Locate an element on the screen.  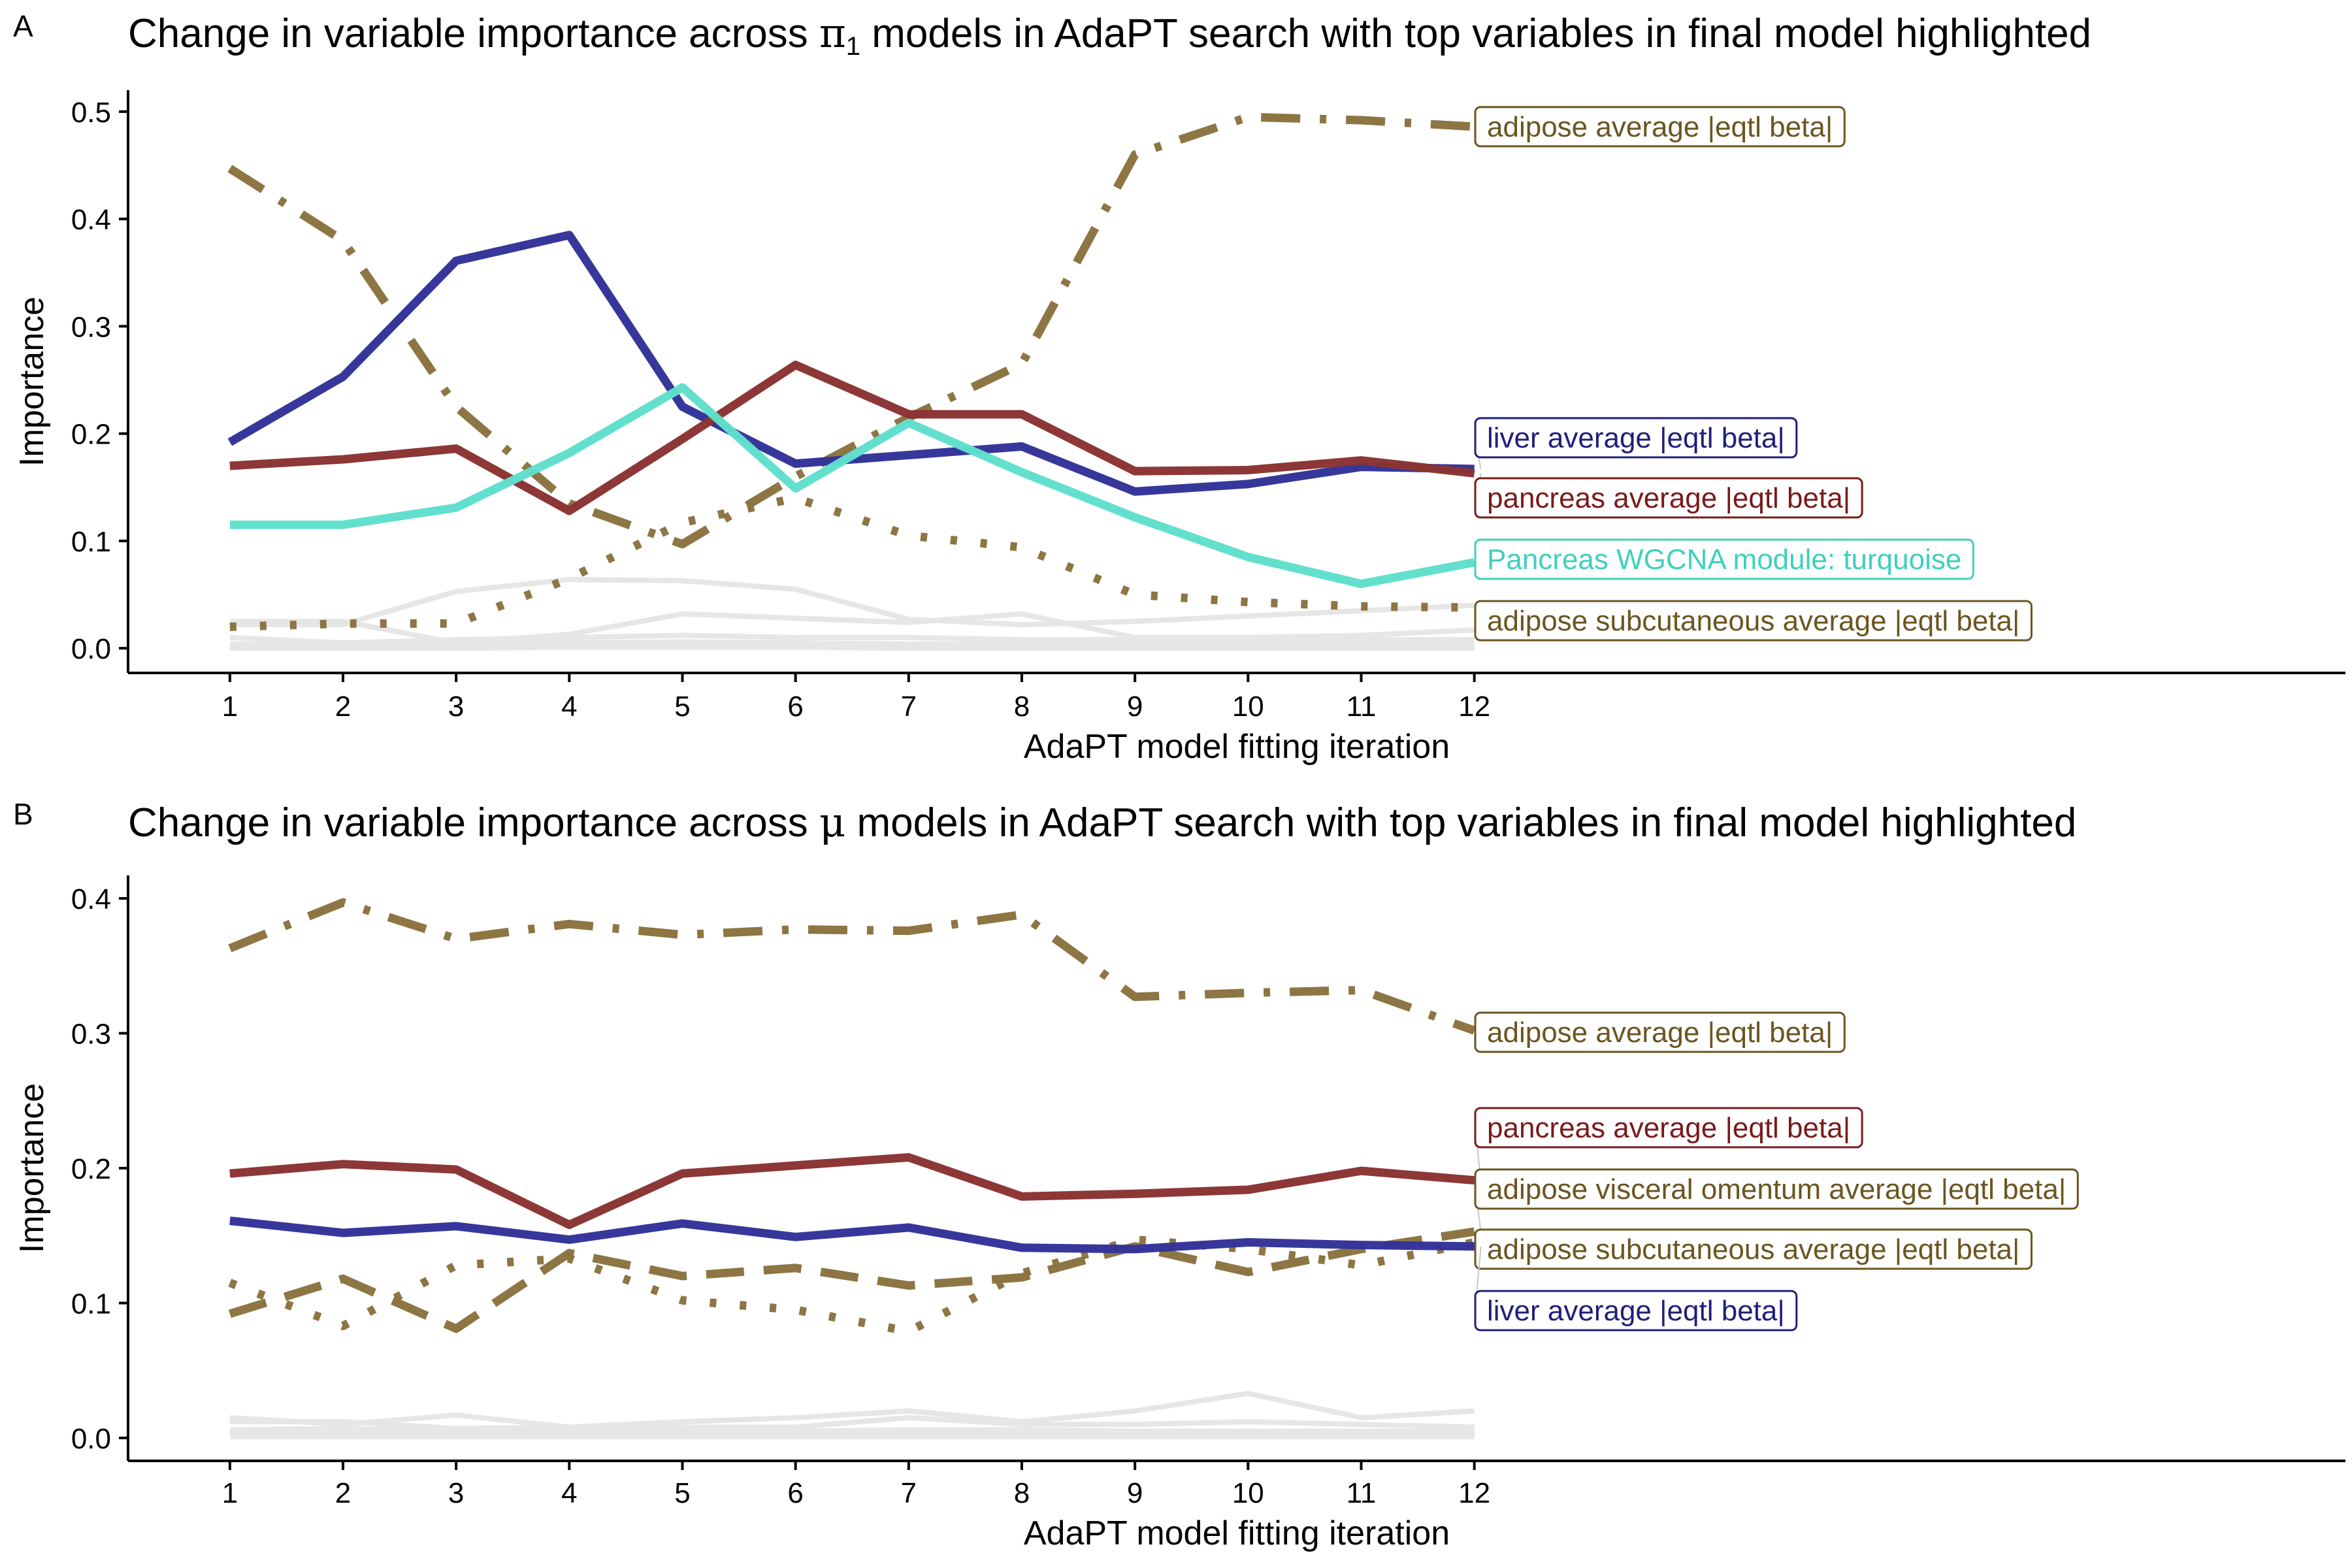
title-subscript: 1 is located at coordinates (853, 46).